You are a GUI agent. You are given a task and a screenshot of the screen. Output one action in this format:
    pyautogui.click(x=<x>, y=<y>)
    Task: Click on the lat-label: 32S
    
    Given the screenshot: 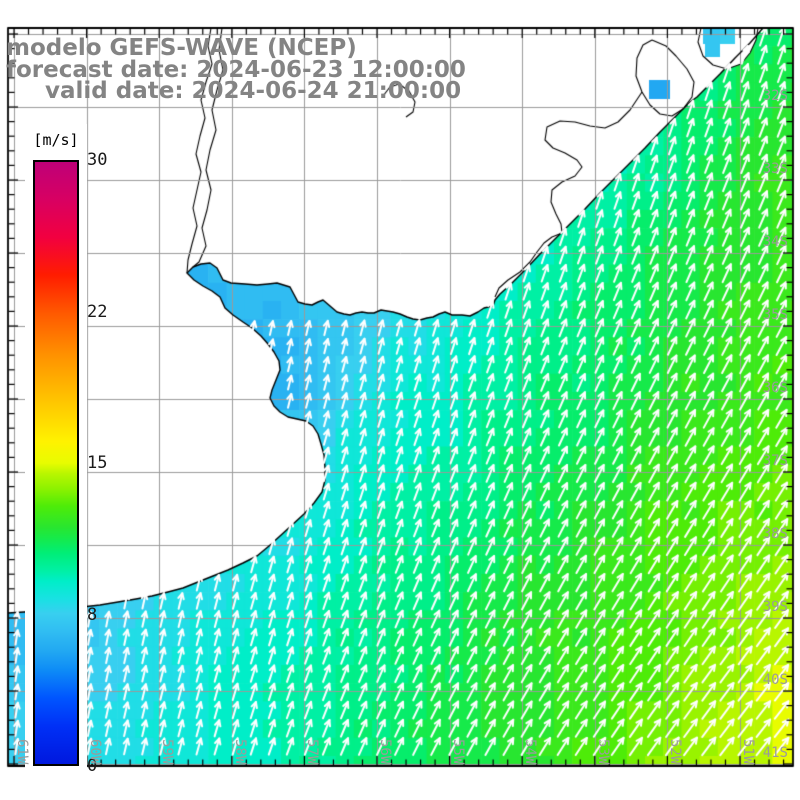 What is the action you would take?
    pyautogui.click(x=775, y=96)
    